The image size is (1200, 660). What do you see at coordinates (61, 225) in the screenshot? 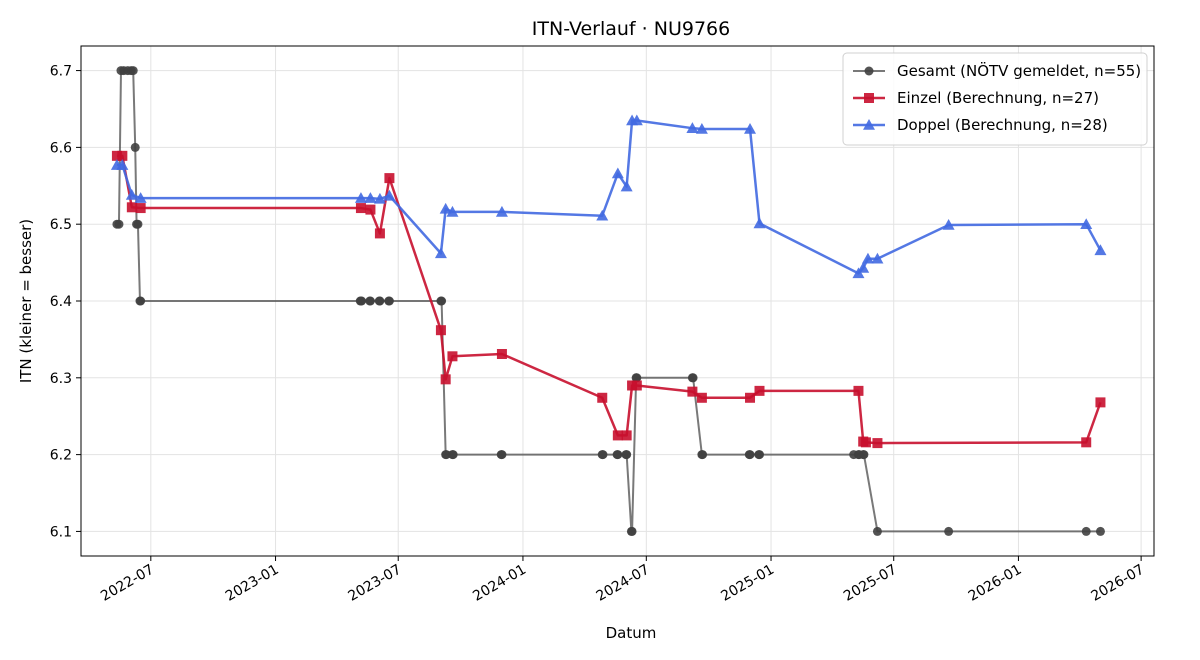
I see `y-tick-label: 6.5` at bounding box center [61, 225].